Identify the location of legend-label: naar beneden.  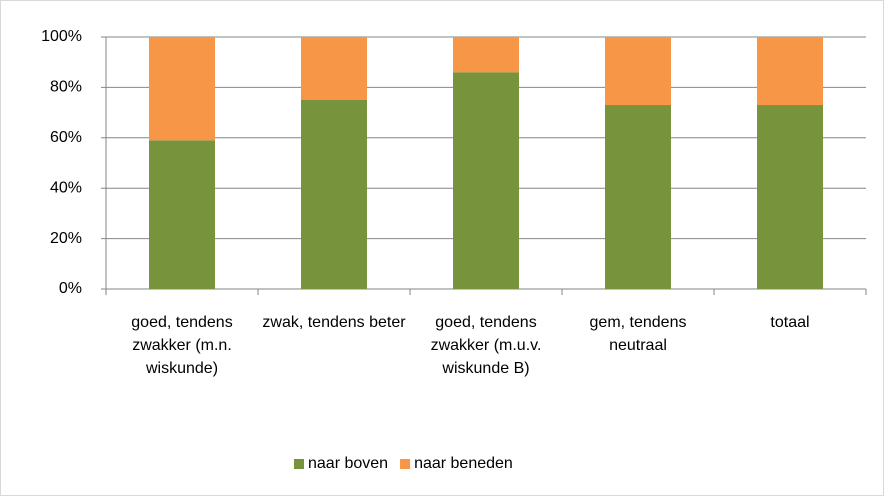
(463, 463).